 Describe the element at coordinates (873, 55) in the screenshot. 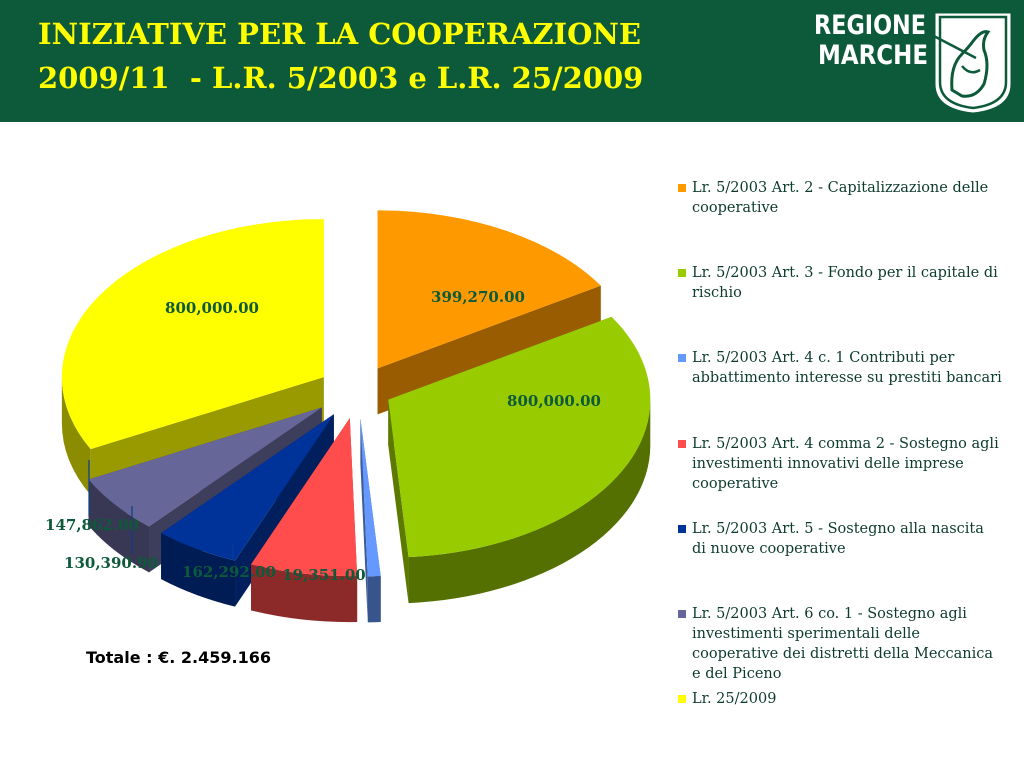

I see `svg-text: MARCHE` at that location.